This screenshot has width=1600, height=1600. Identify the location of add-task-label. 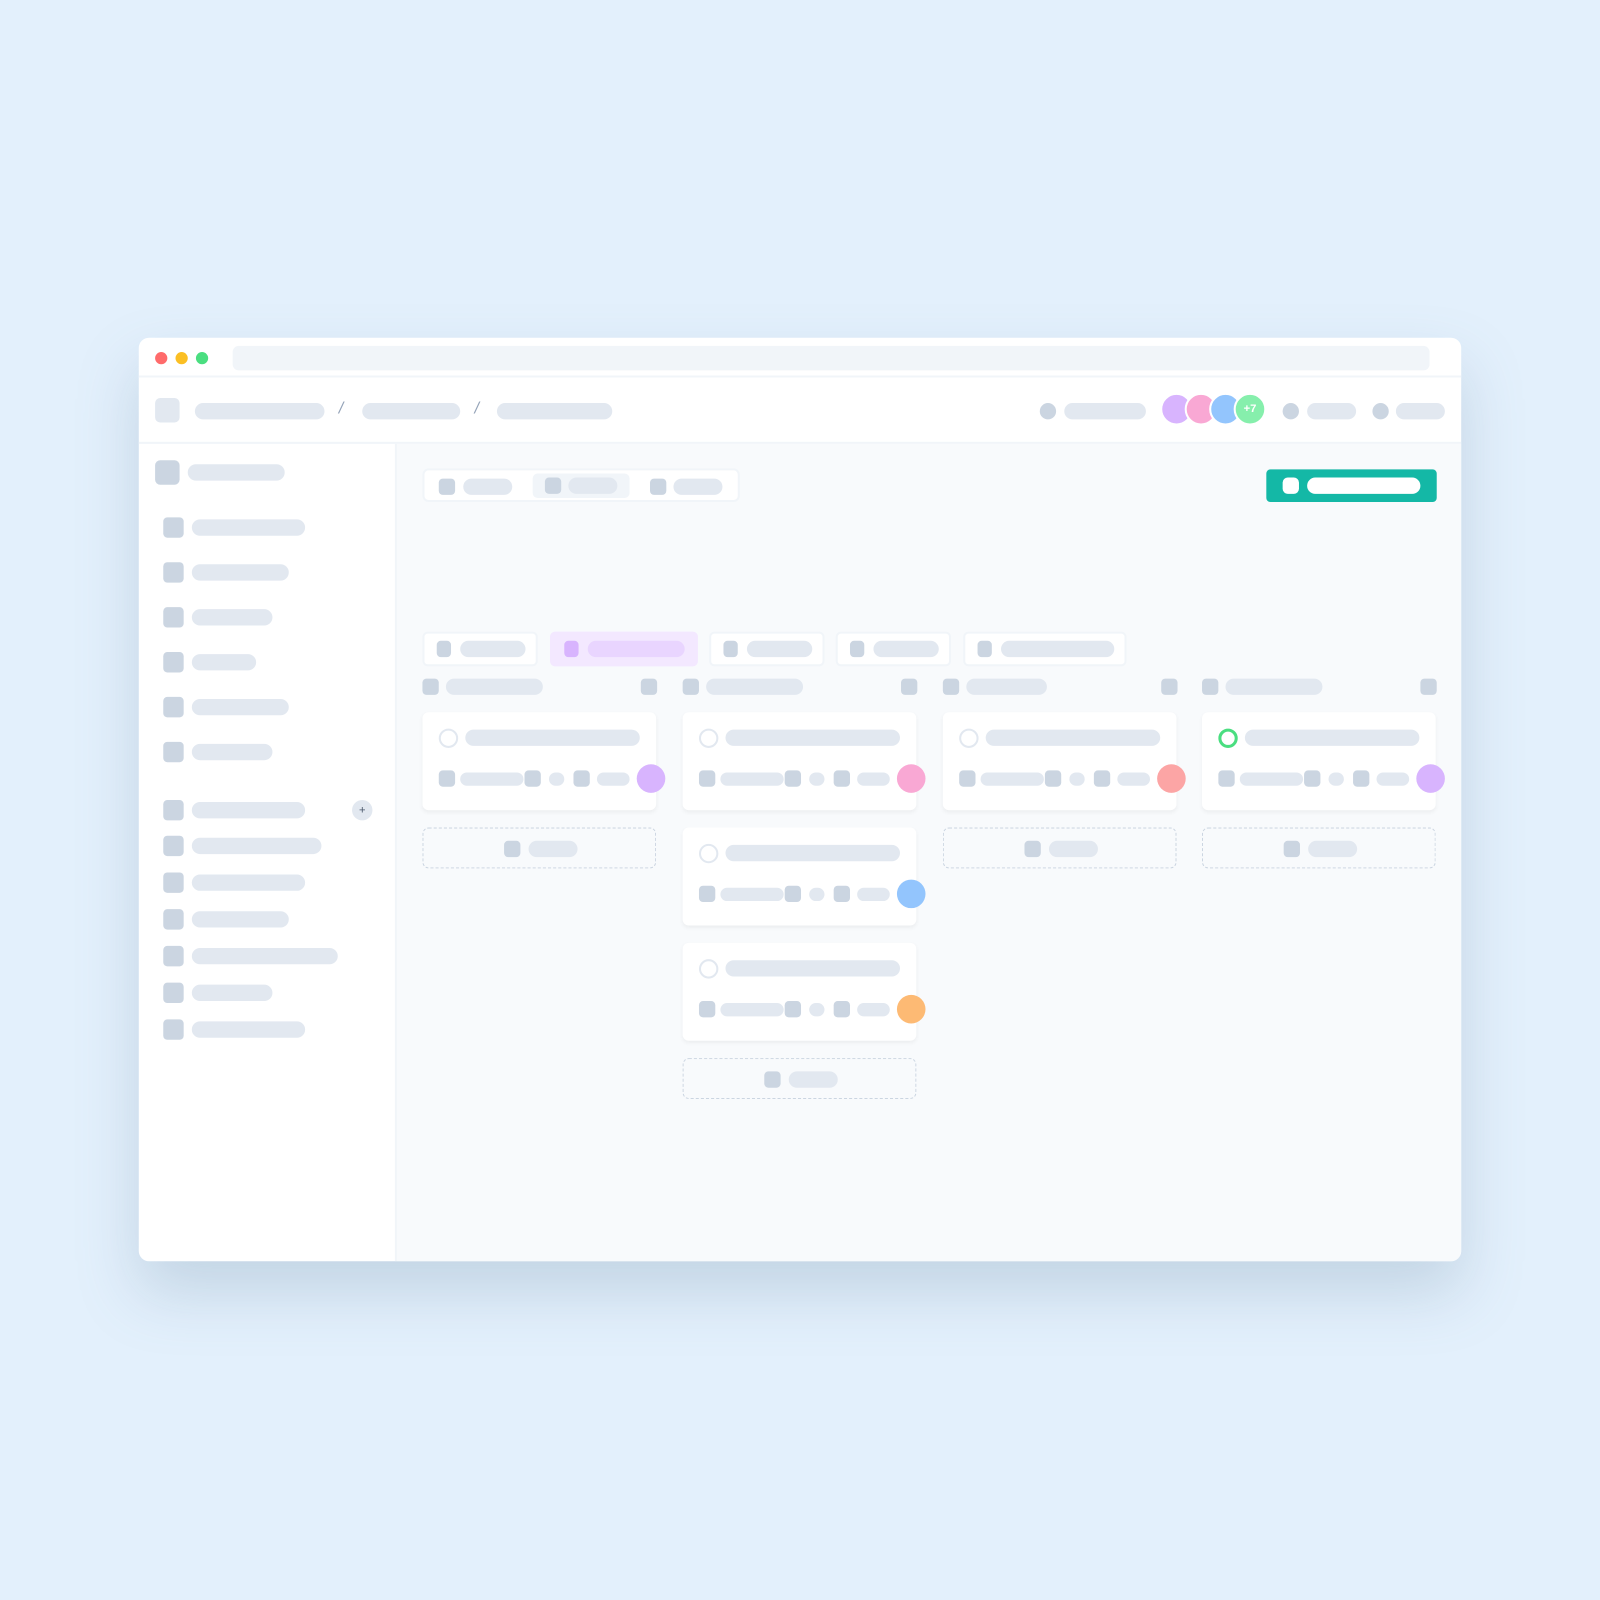
(553, 849).